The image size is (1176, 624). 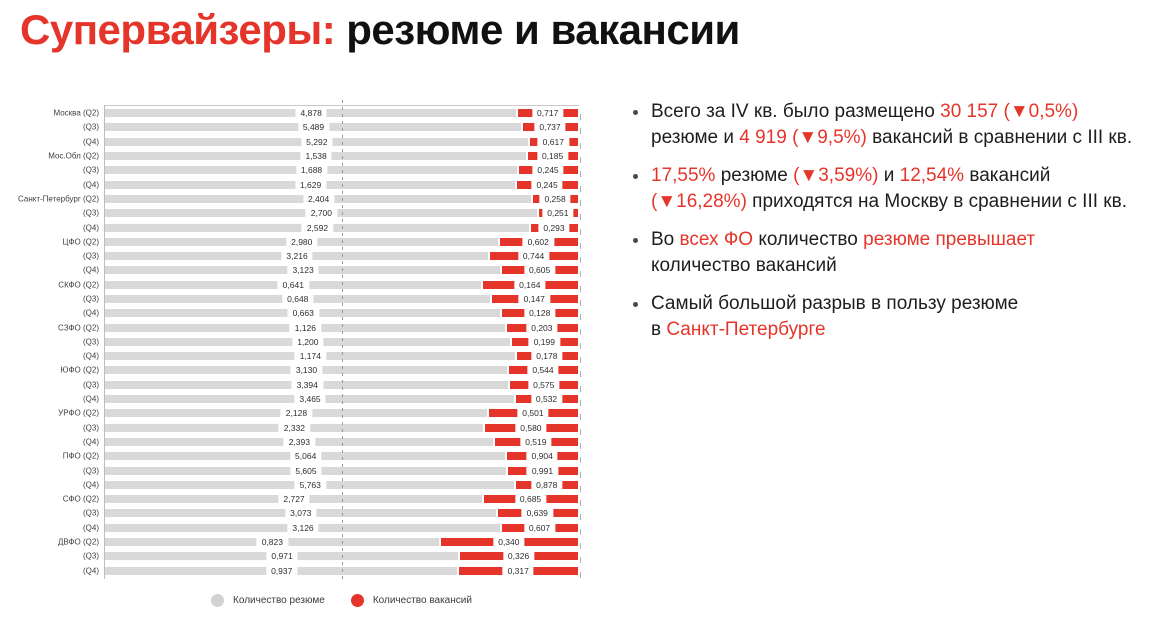 I want to click on chart-row: (Q3) 5,489 0,737, so click(x=290, y=127).